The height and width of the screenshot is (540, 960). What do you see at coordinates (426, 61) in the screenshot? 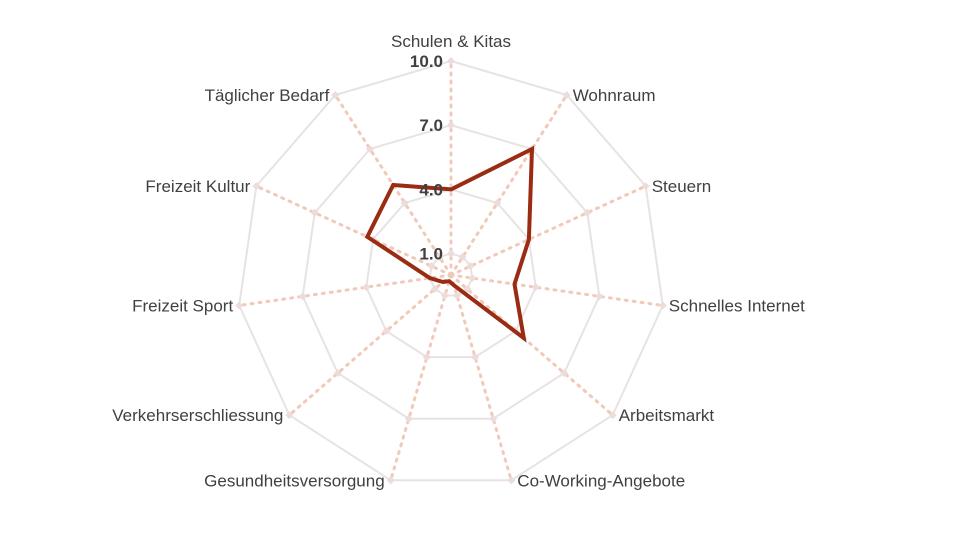
I see `tick-label-3: 10.0` at bounding box center [426, 61].